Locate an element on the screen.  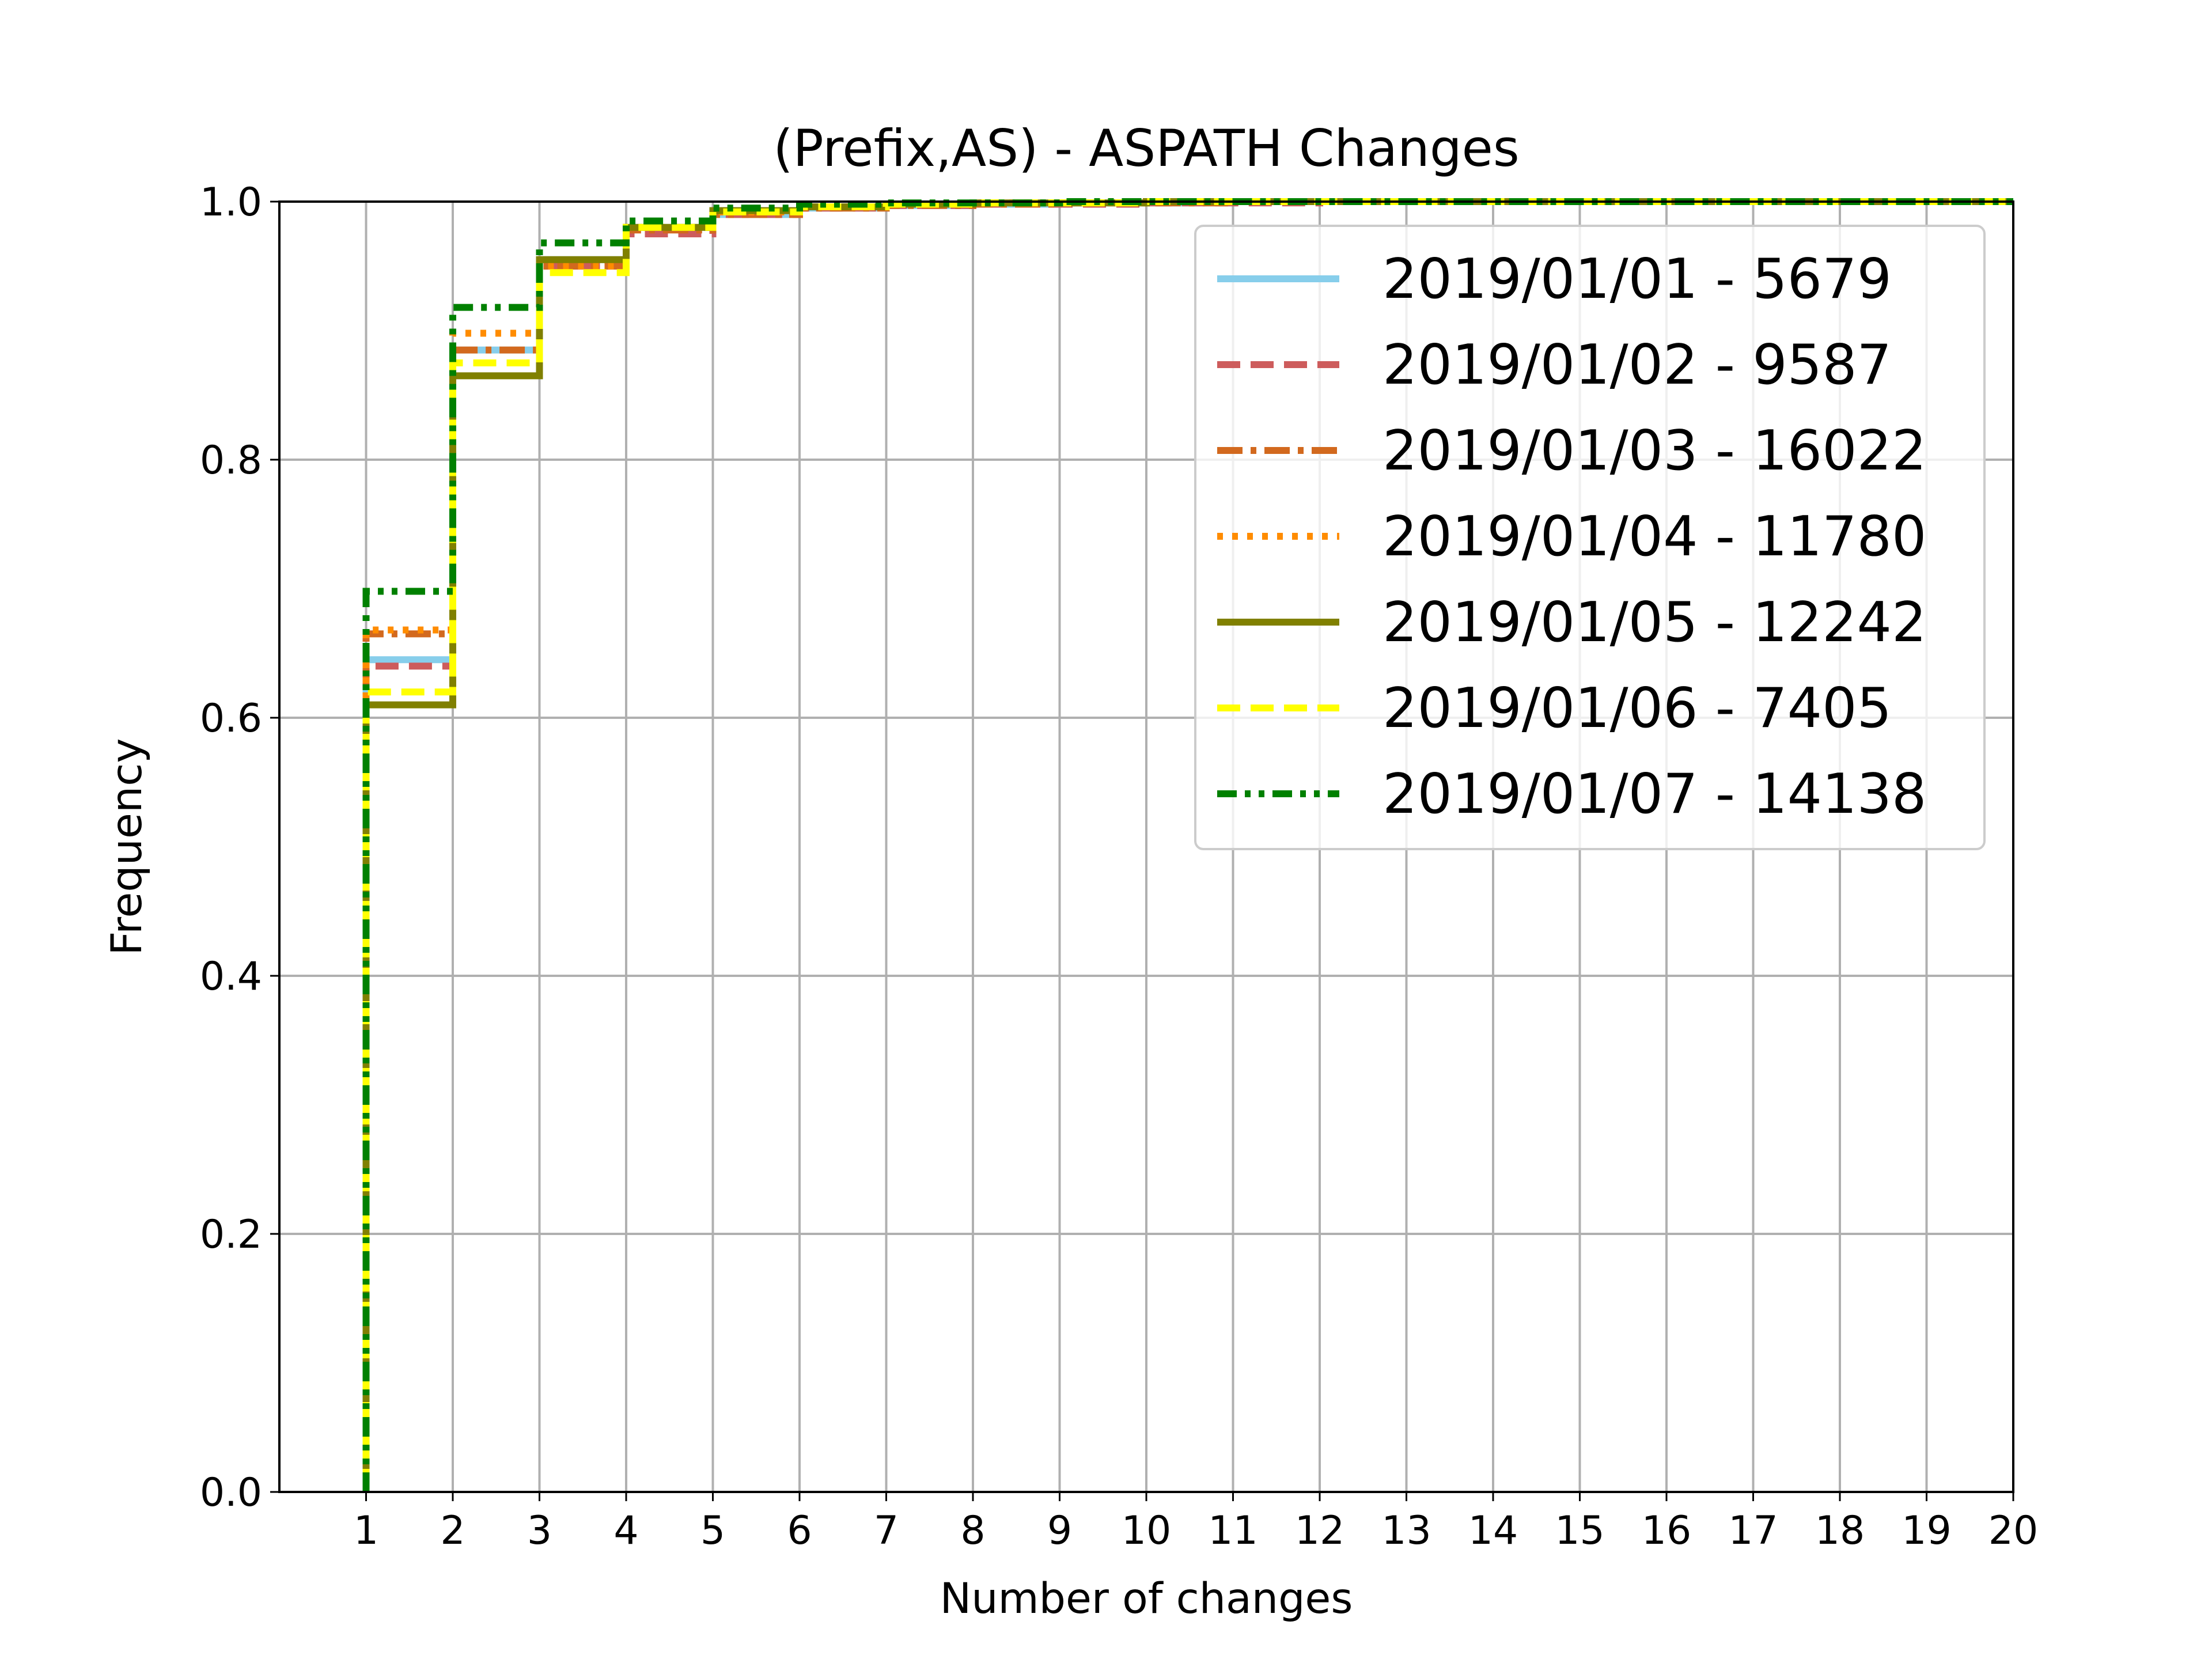
y-tick-label: 0.6 is located at coordinates (231, 718).